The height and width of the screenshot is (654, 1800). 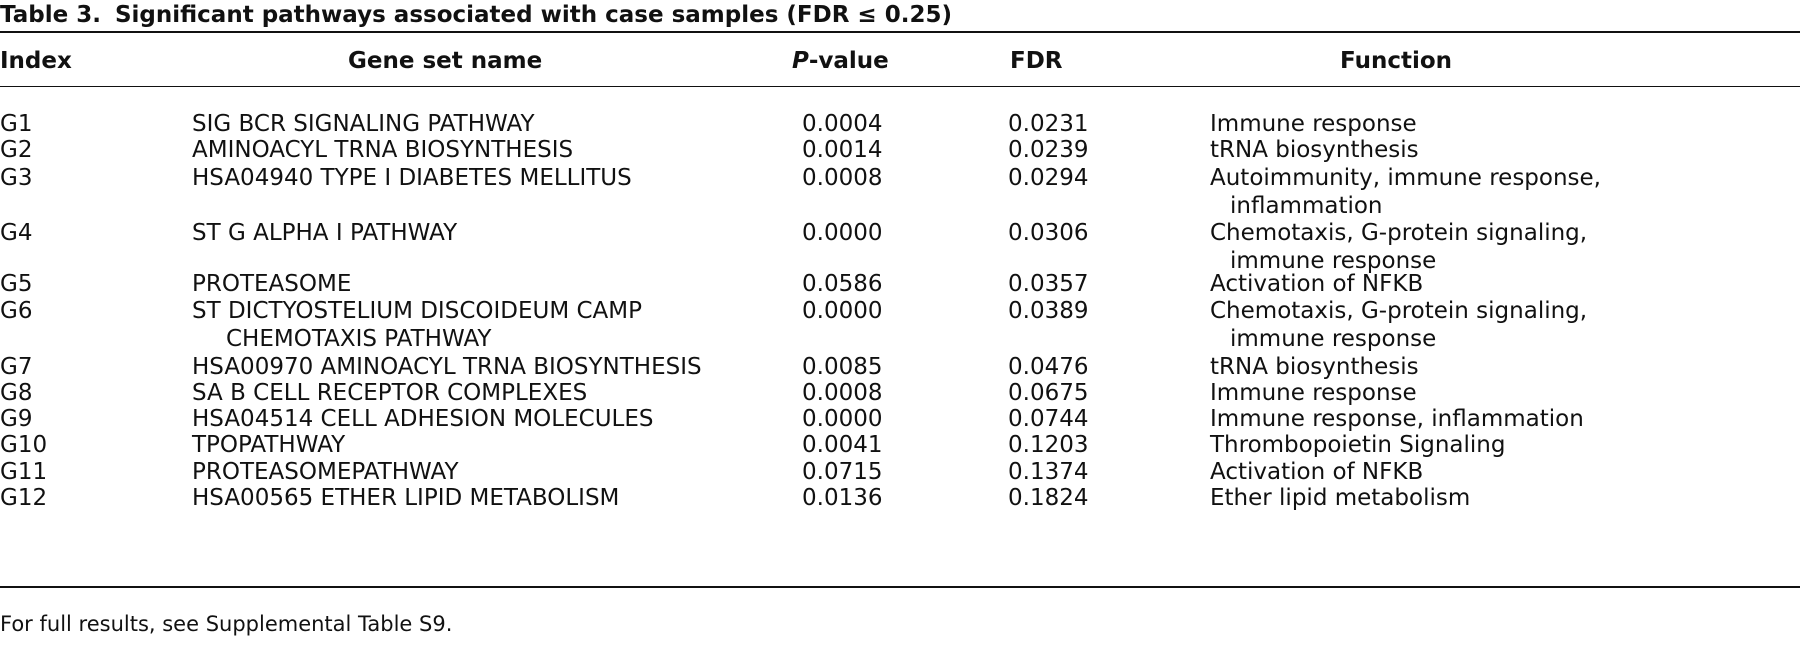 I want to click on cell-gene-set-name: PROTEASOME, so click(x=271, y=284).